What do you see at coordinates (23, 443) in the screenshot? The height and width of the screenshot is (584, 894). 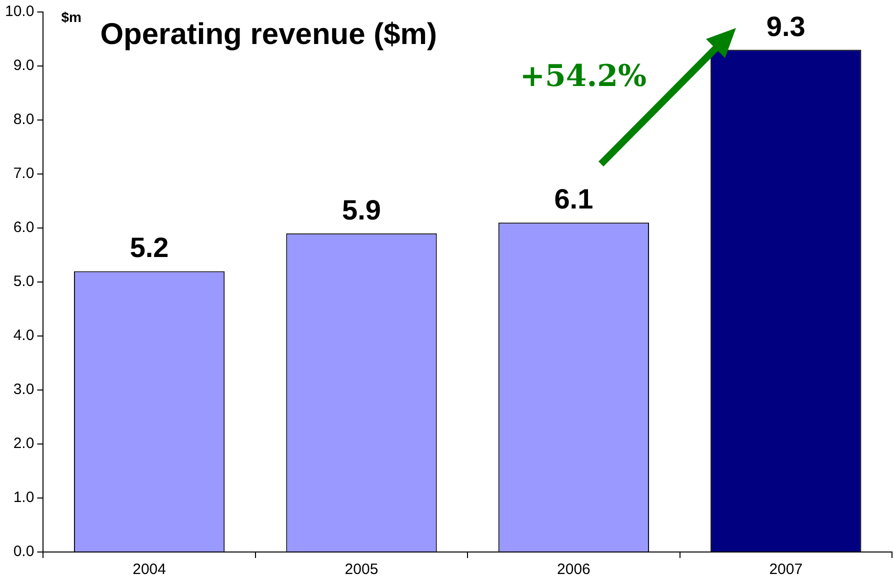 I see `y-tick-label: 2.0` at bounding box center [23, 443].